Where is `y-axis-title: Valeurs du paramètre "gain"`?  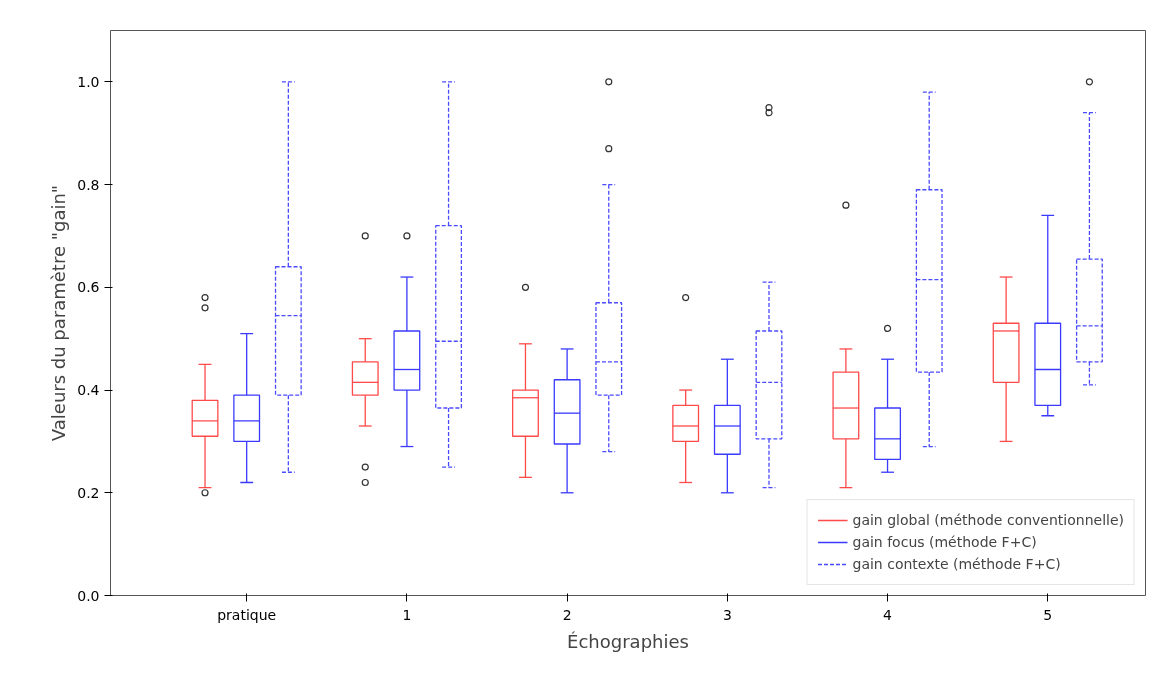
y-axis-title: Valeurs du paramètre "gain" is located at coordinates (59, 313).